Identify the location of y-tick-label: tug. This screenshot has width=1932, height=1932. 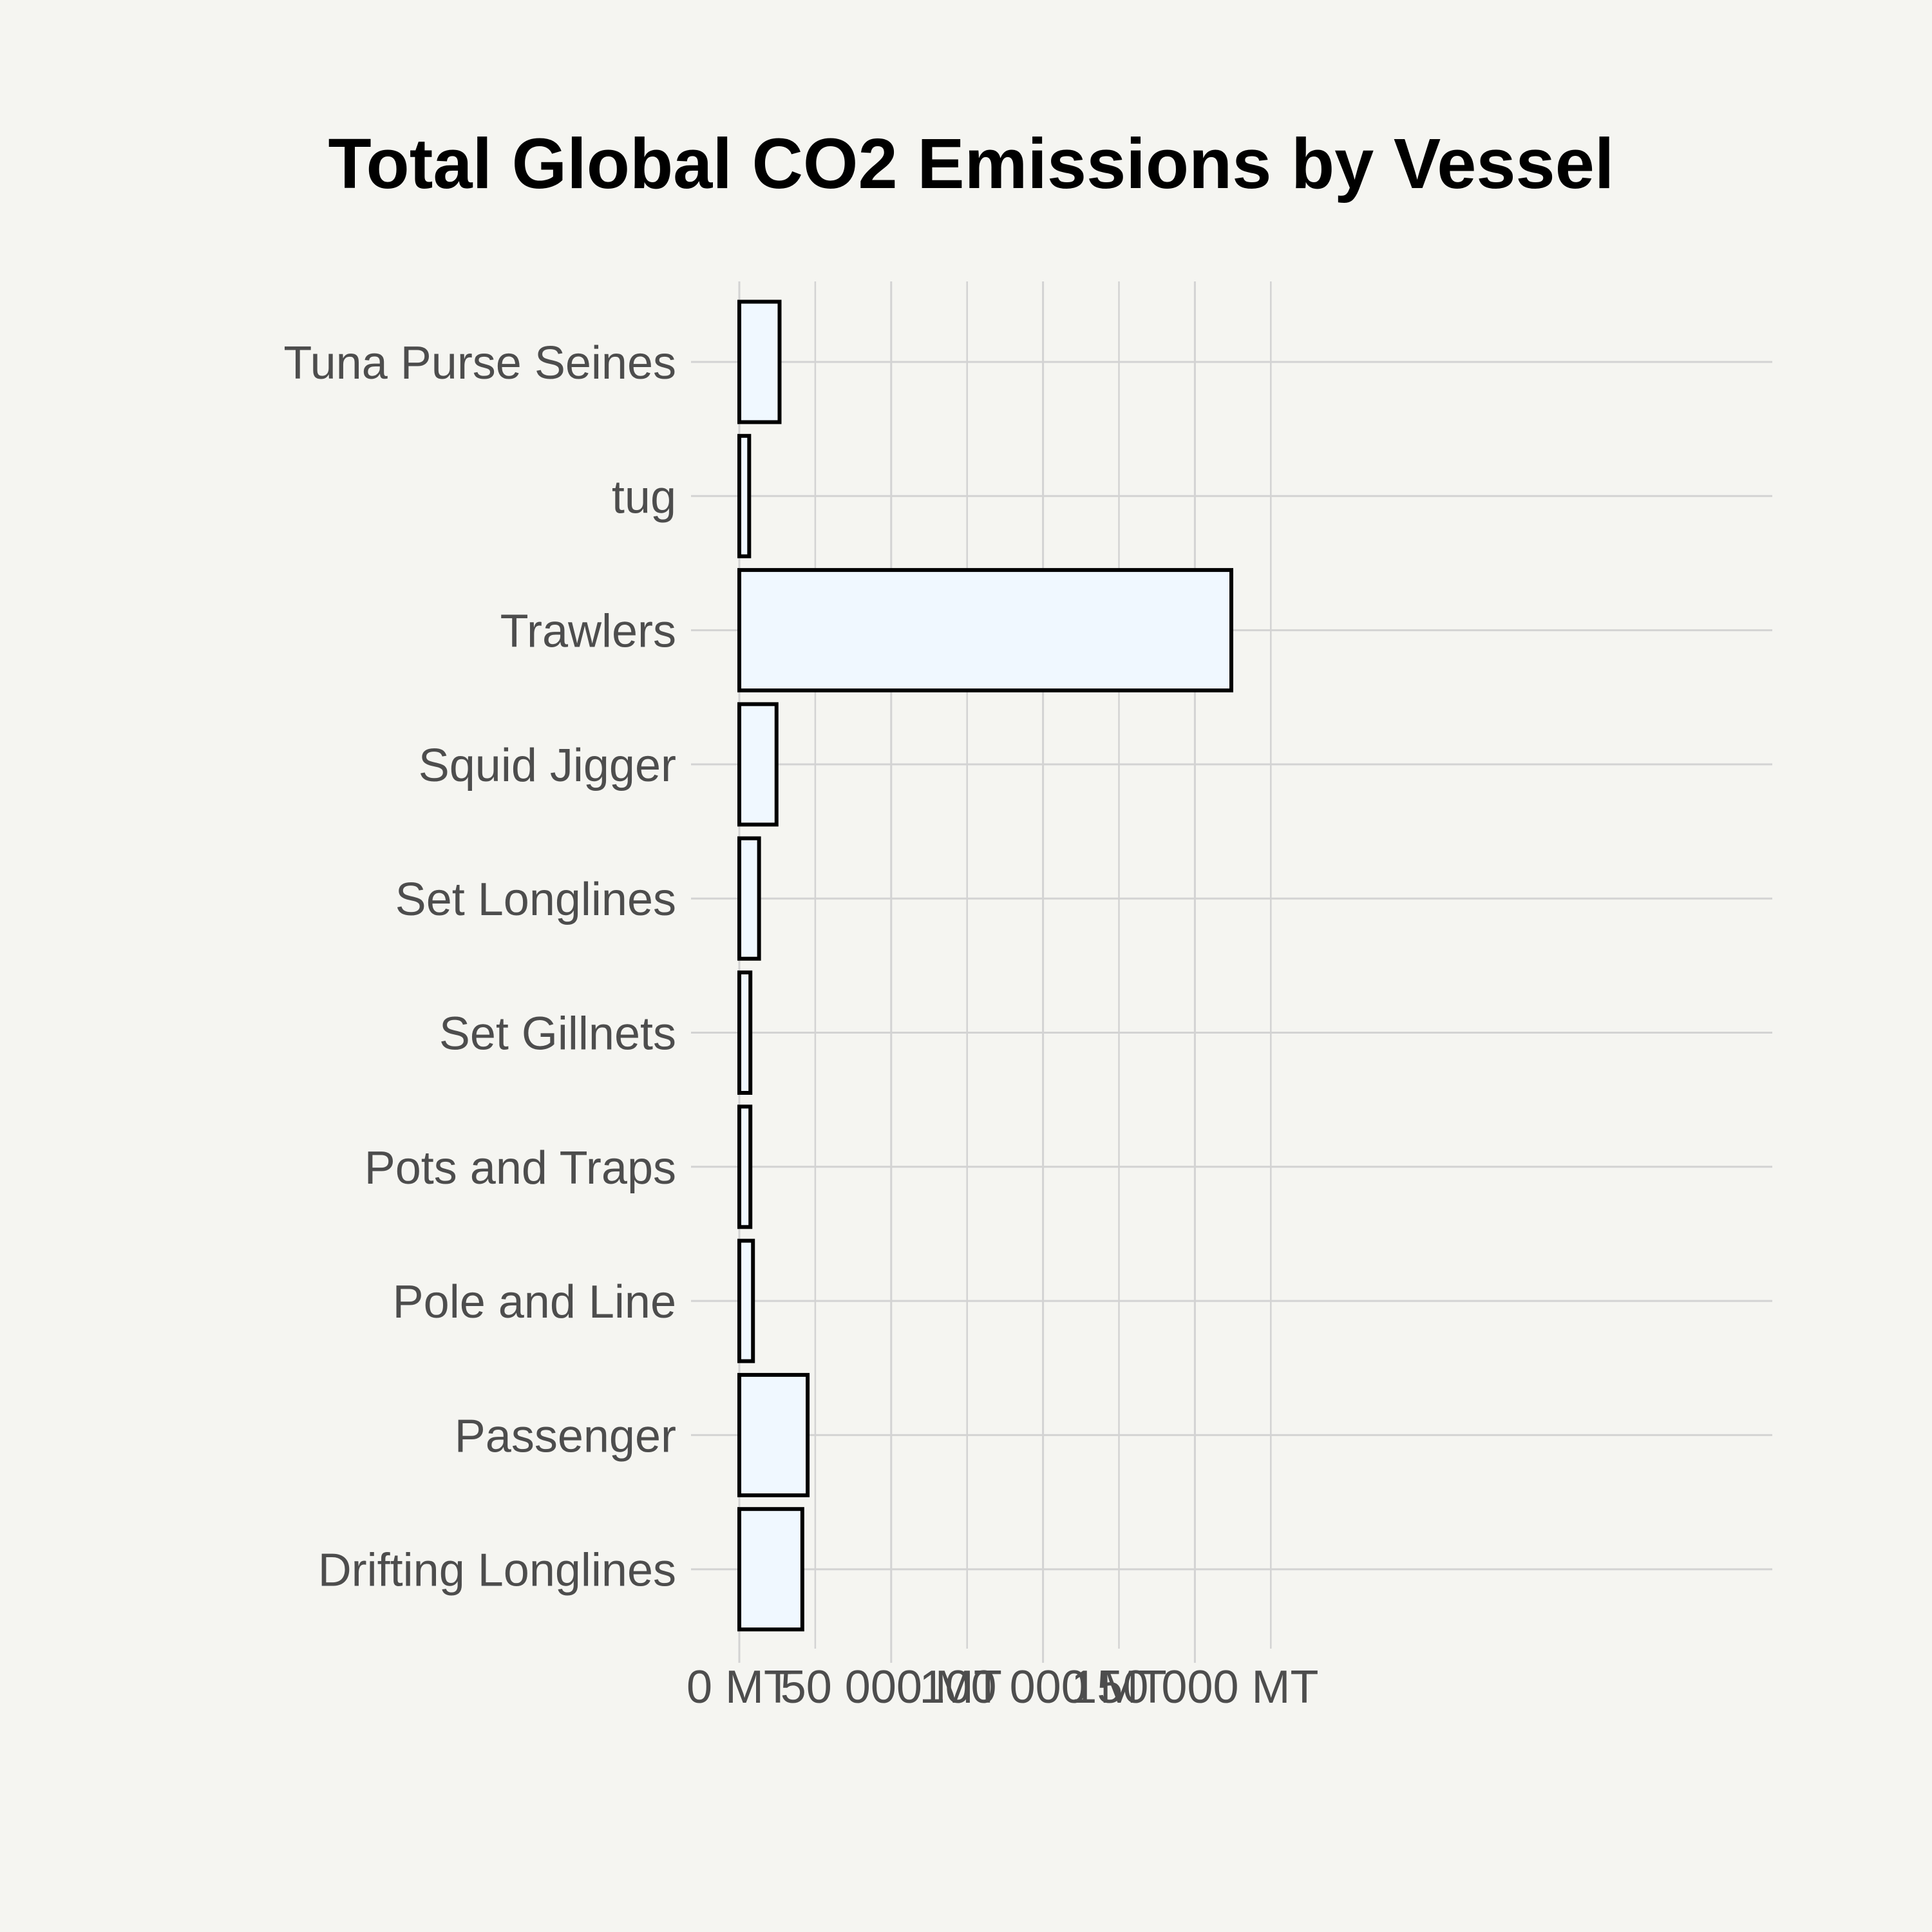
(644, 497).